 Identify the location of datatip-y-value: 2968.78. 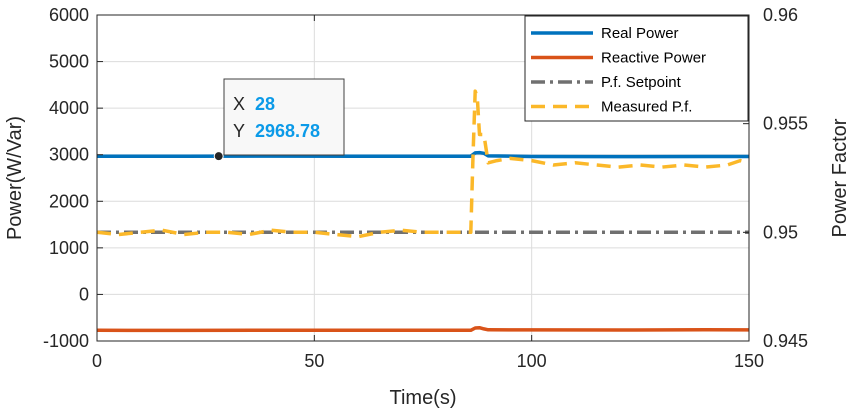
(287, 131).